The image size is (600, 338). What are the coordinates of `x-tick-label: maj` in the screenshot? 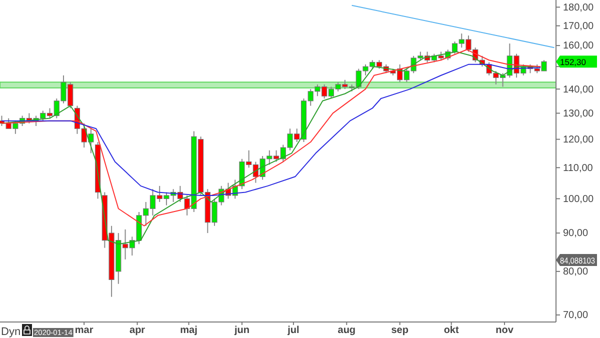 It's located at (189, 330).